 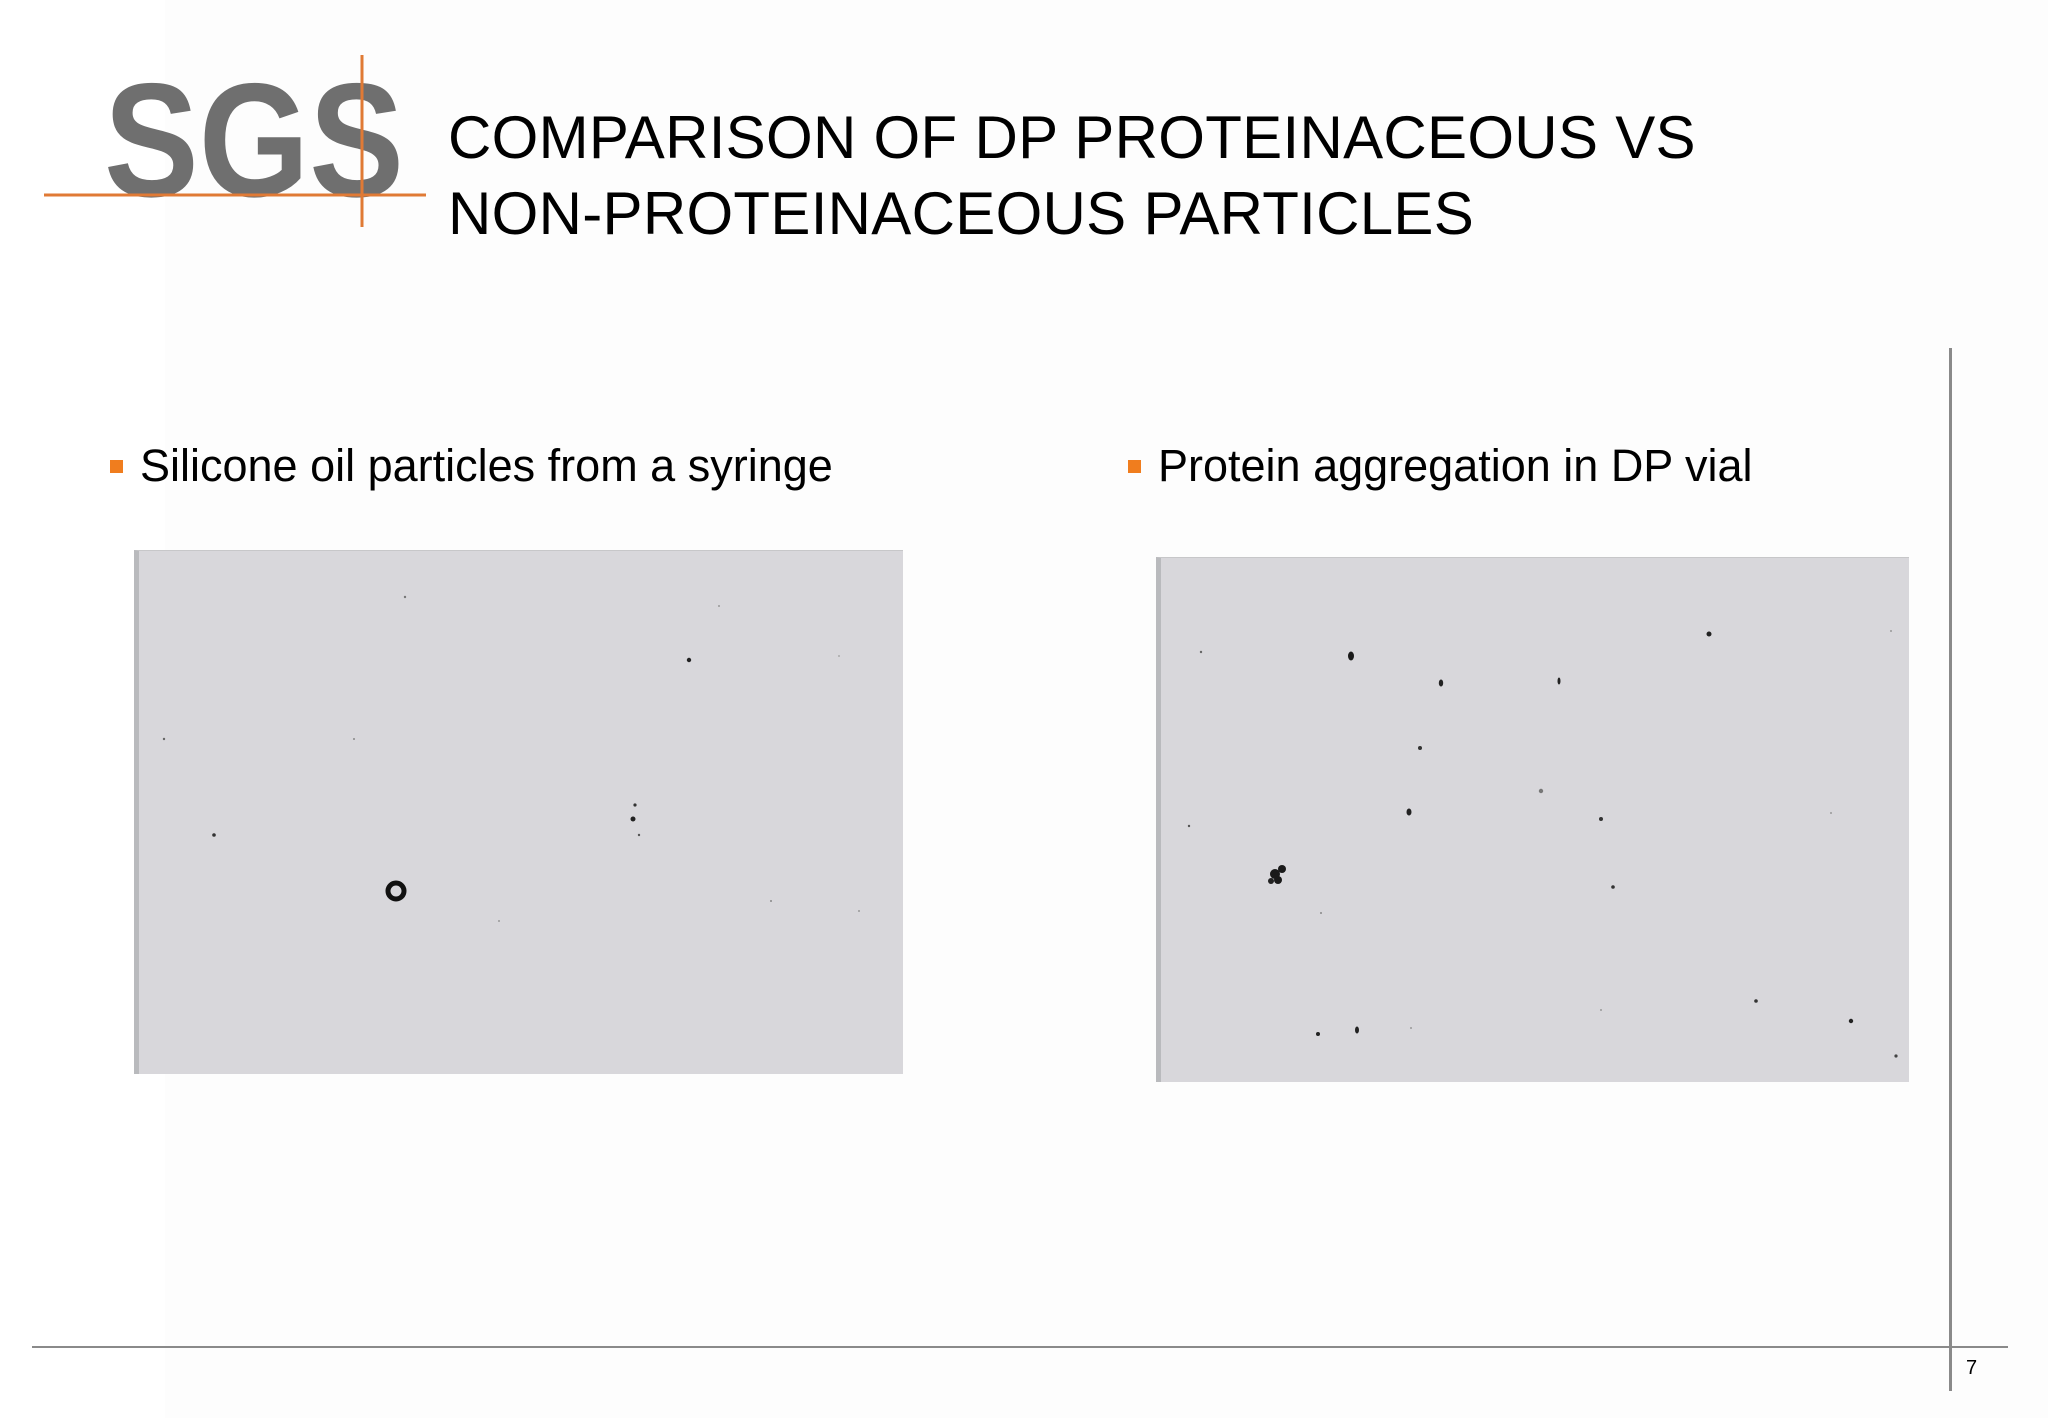 What do you see at coordinates (1020, 1347) in the screenshot?
I see `footer-horizontal-rule` at bounding box center [1020, 1347].